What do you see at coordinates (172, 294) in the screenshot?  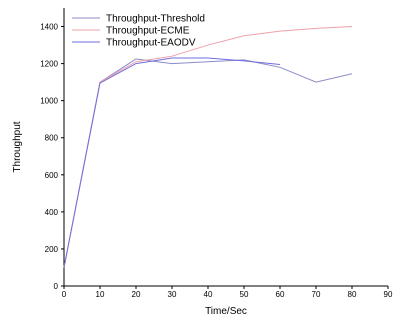 I see `x-tick-label: 30` at bounding box center [172, 294].